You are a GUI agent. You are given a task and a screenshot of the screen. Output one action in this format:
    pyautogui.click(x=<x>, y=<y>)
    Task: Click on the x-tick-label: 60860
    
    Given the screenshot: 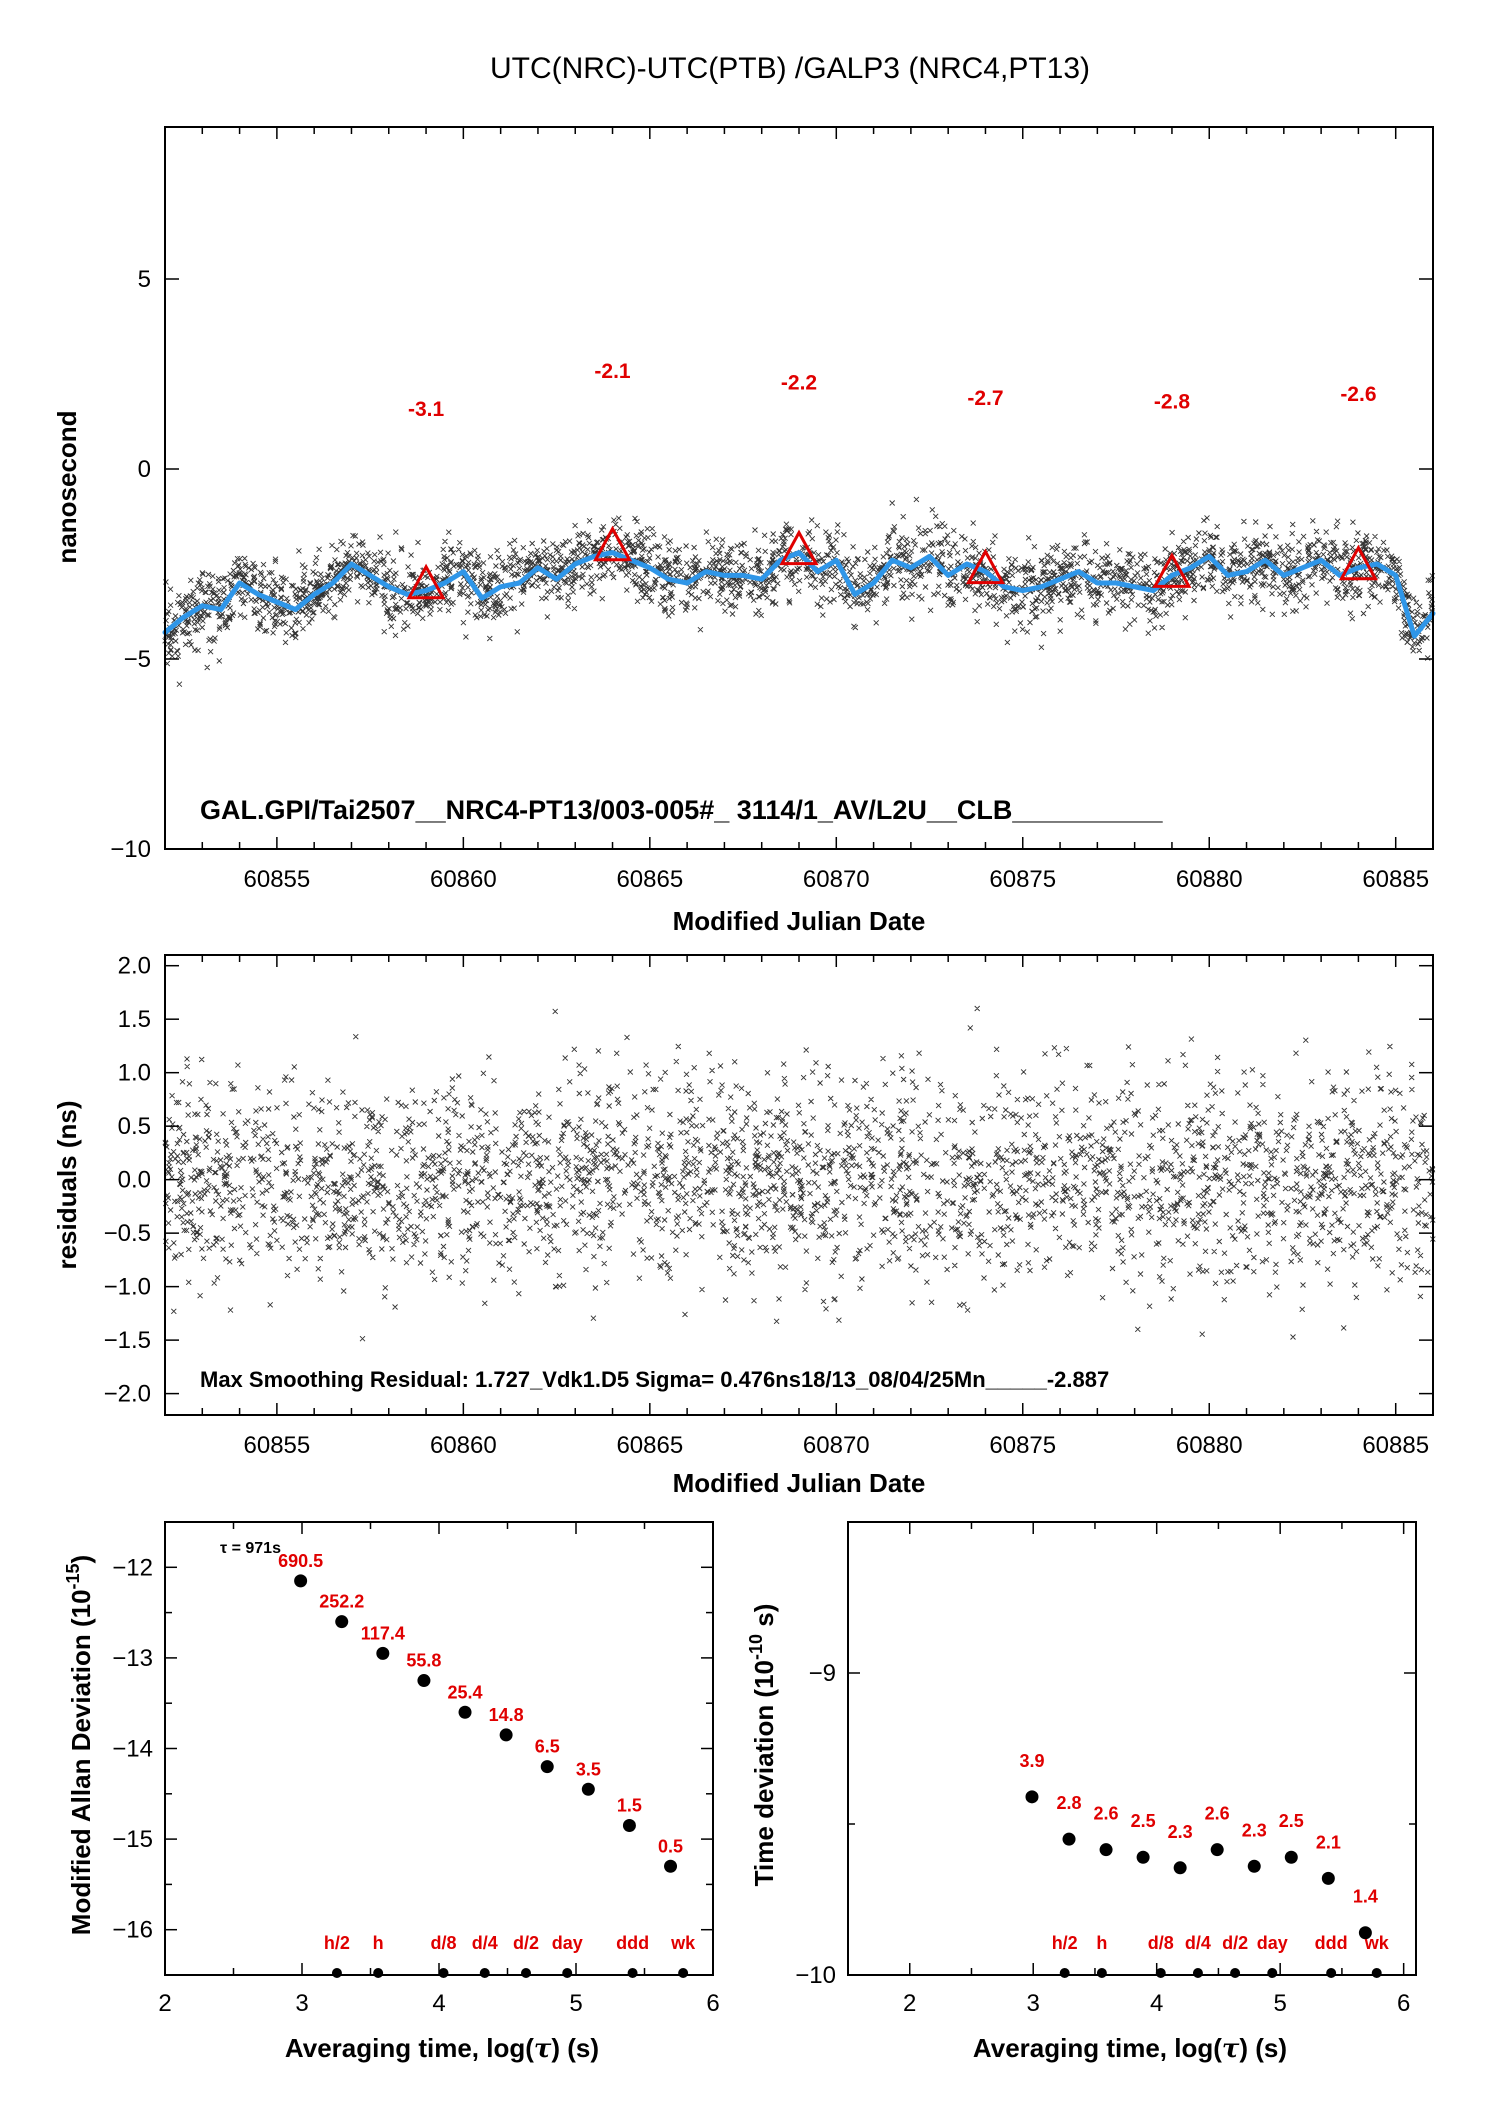 What is the action you would take?
    pyautogui.click(x=463, y=1445)
    